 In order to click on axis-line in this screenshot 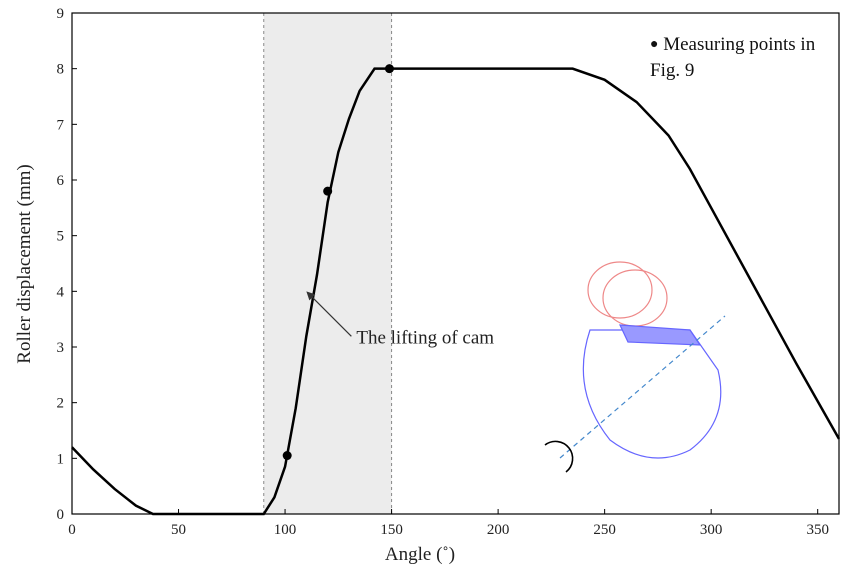, I will do `click(642, 387)`.